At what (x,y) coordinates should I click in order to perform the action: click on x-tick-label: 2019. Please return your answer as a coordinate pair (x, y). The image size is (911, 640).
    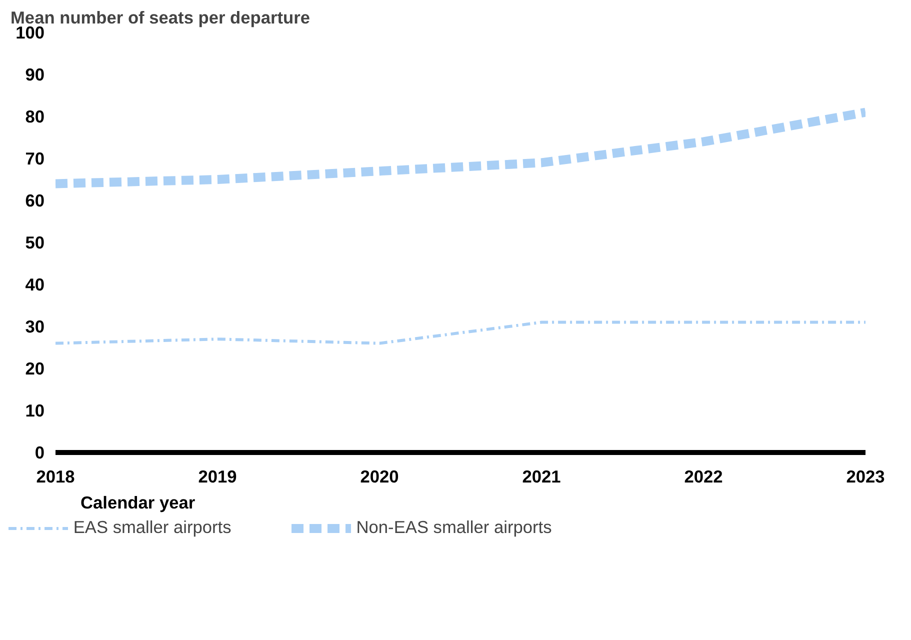
    Looking at the image, I should click on (217, 476).